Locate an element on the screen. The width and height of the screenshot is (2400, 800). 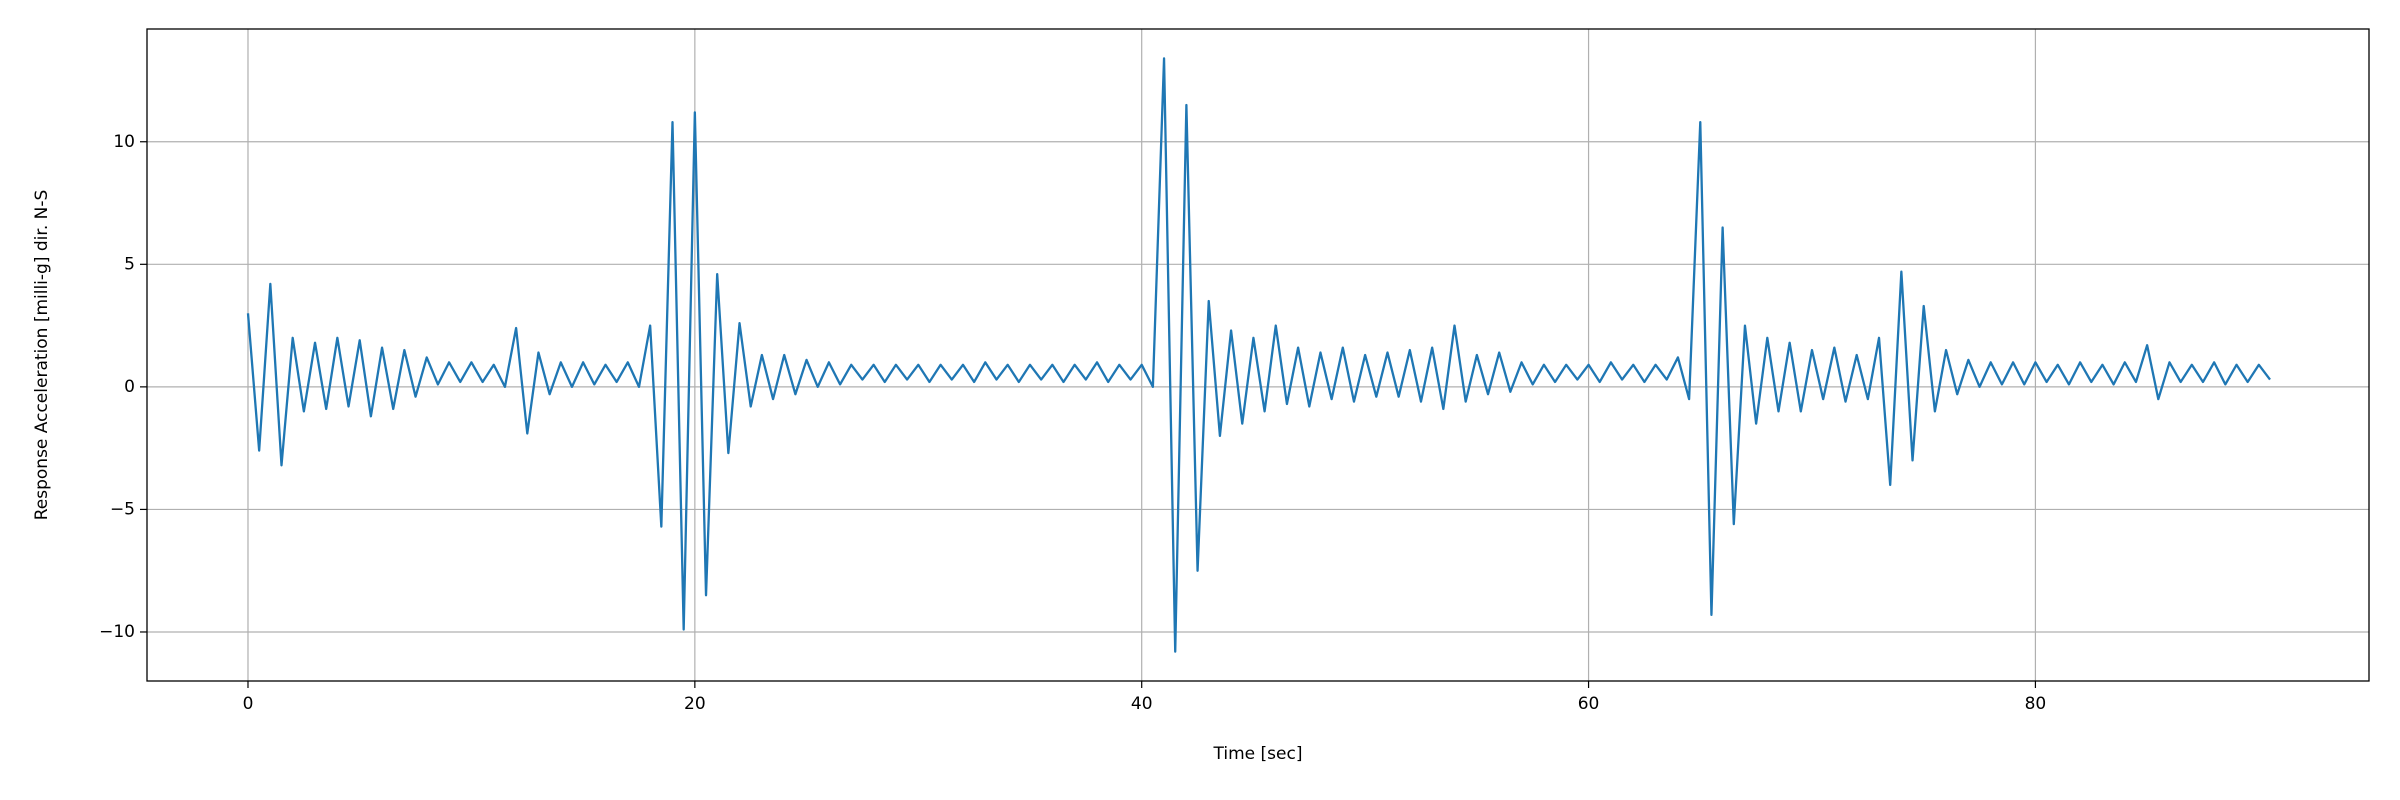
y-tick-label: −5 is located at coordinates (122, 509).